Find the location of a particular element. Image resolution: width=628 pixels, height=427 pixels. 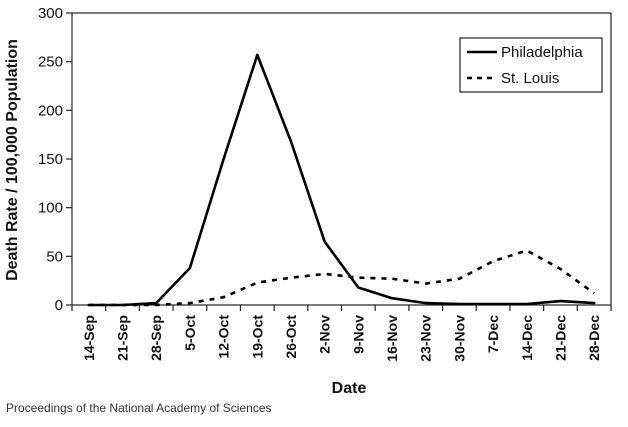

x-tick-label: 12-Oct is located at coordinates (224, 337).